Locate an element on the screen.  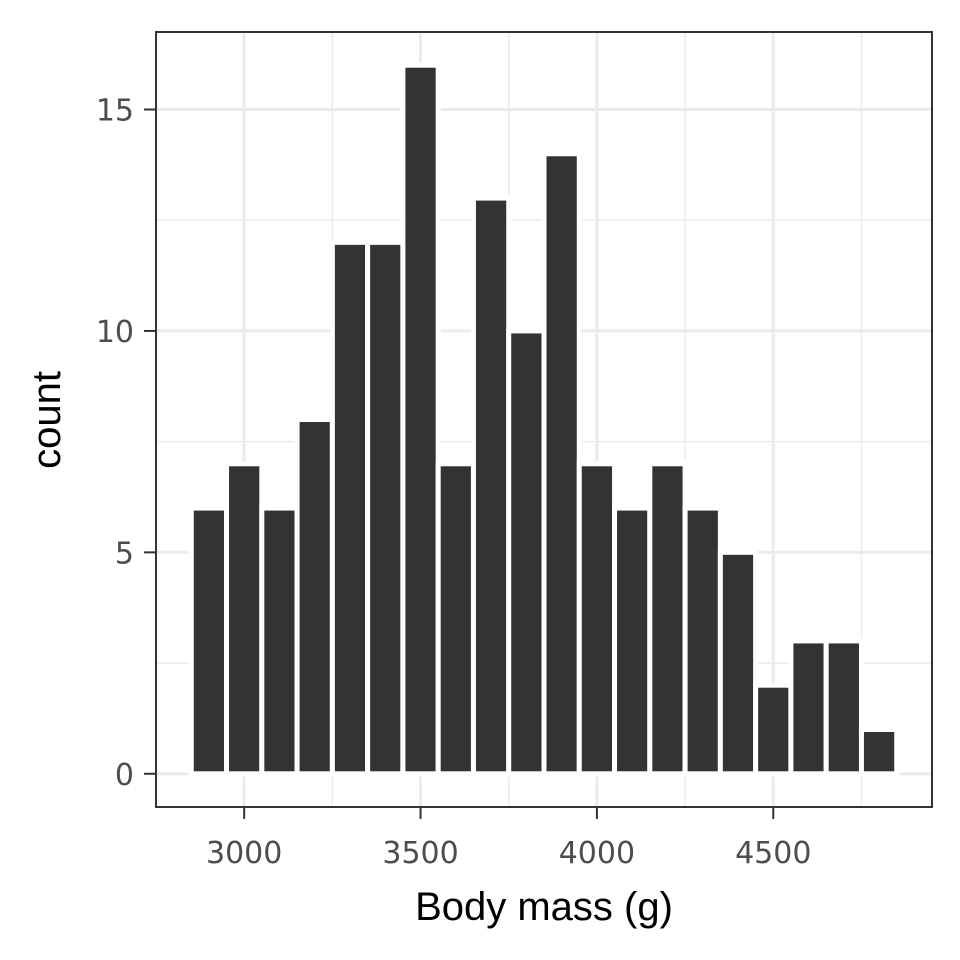
y-tick-label: 15 is located at coordinates (115, 111).